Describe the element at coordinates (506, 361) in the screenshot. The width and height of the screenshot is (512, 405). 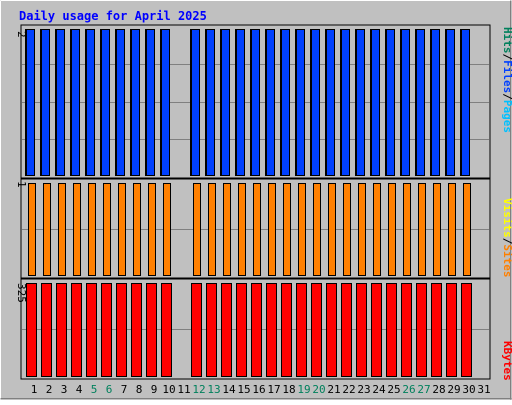
I see `legend-kbytes-wrap: KBytes` at that location.